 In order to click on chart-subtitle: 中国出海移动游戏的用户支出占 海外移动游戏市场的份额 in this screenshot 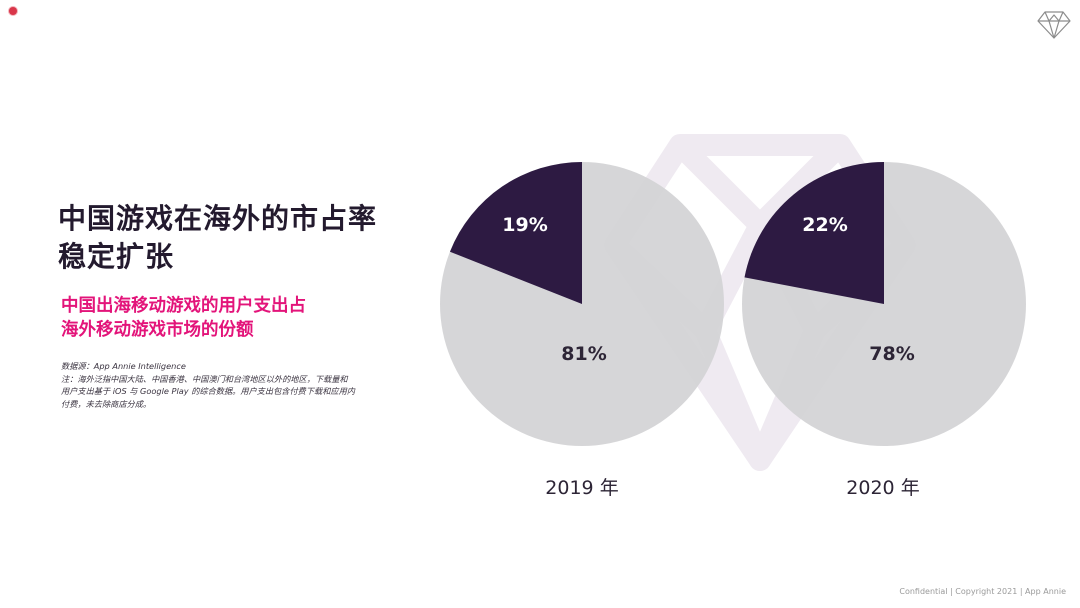, I will do `click(226, 318)`.